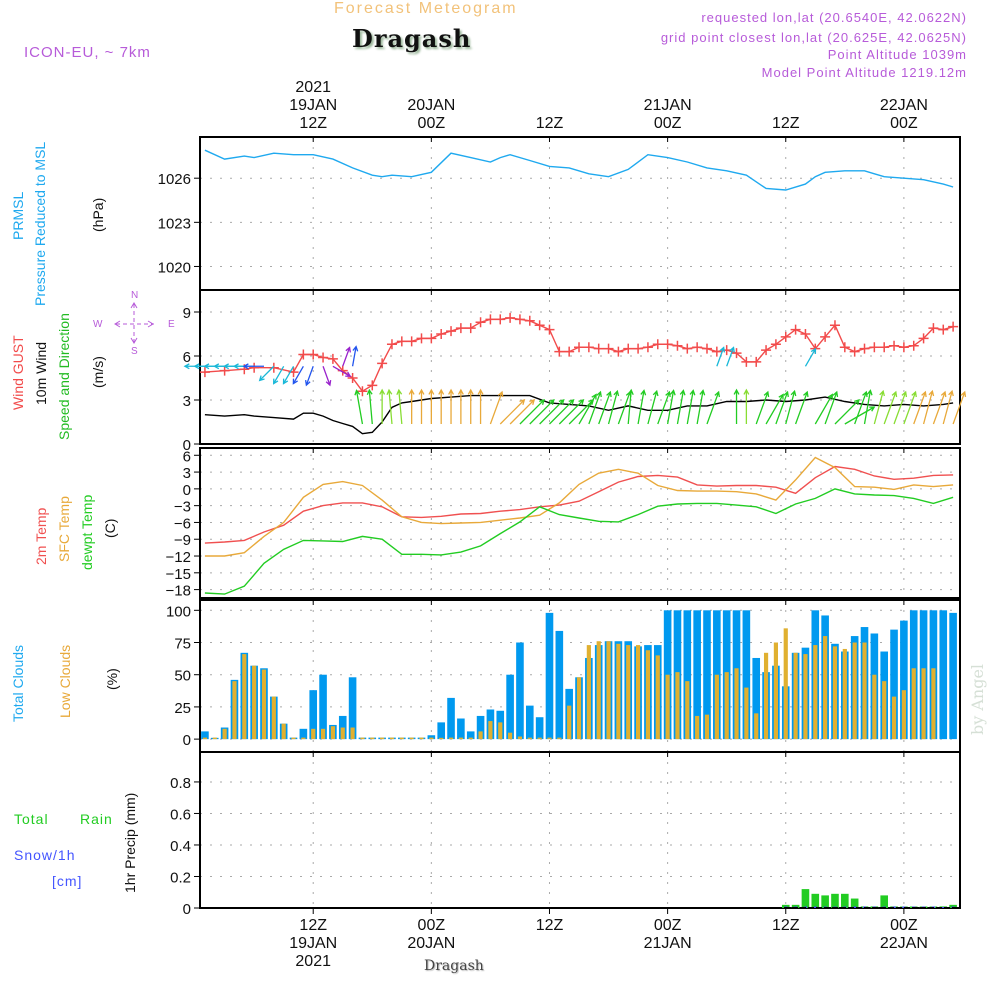 The height and width of the screenshot is (1000, 1000). Describe the element at coordinates (834, 17) in the screenshot. I see `requested-coords: requested lon,lat (20.6540E, 42.0622N)` at that location.